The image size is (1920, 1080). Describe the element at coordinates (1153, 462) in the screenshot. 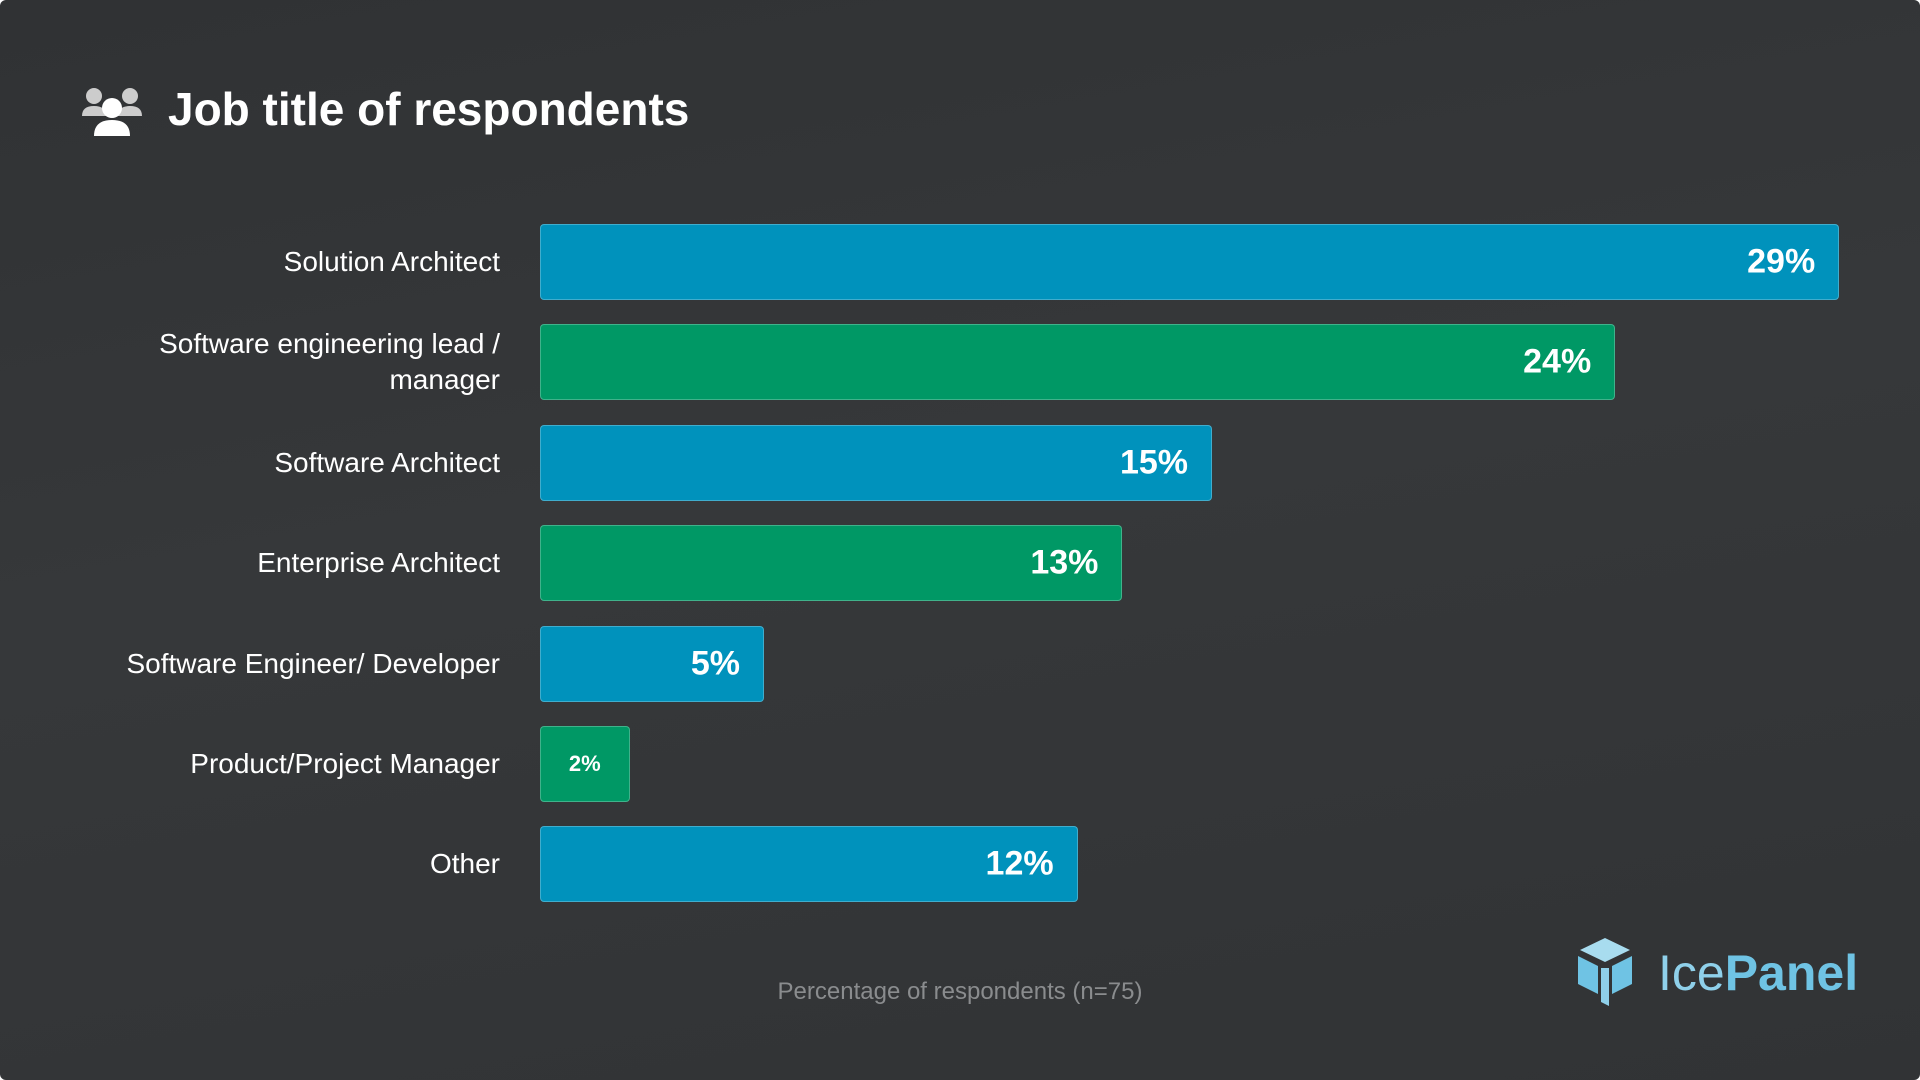

I see `value-label: 15%` at that location.